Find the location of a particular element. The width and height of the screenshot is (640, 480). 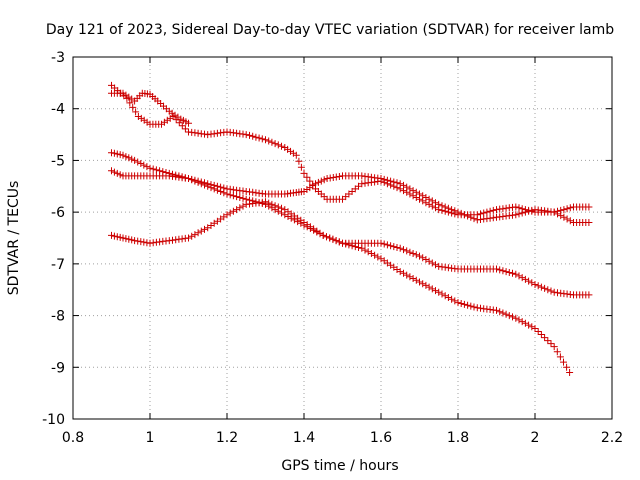

x-tick-label: 0.8 is located at coordinates (73, 438).